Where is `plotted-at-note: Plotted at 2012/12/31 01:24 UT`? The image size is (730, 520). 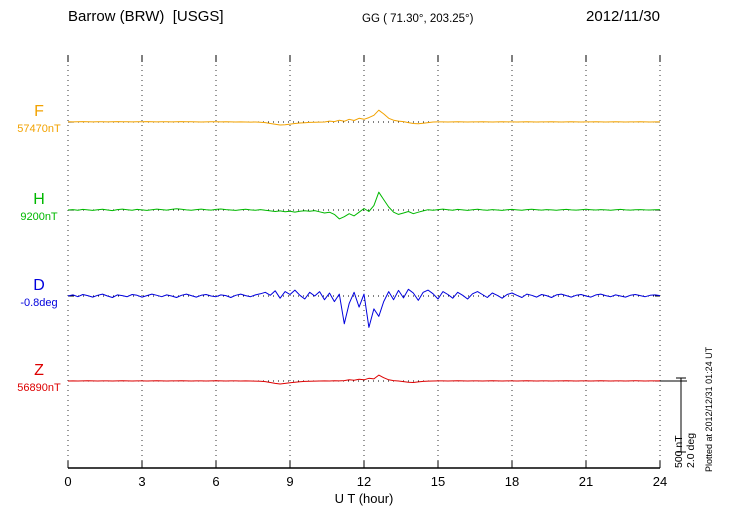 plotted-at-note: Plotted at 2012/12/31 01:24 UT is located at coordinates (709, 409).